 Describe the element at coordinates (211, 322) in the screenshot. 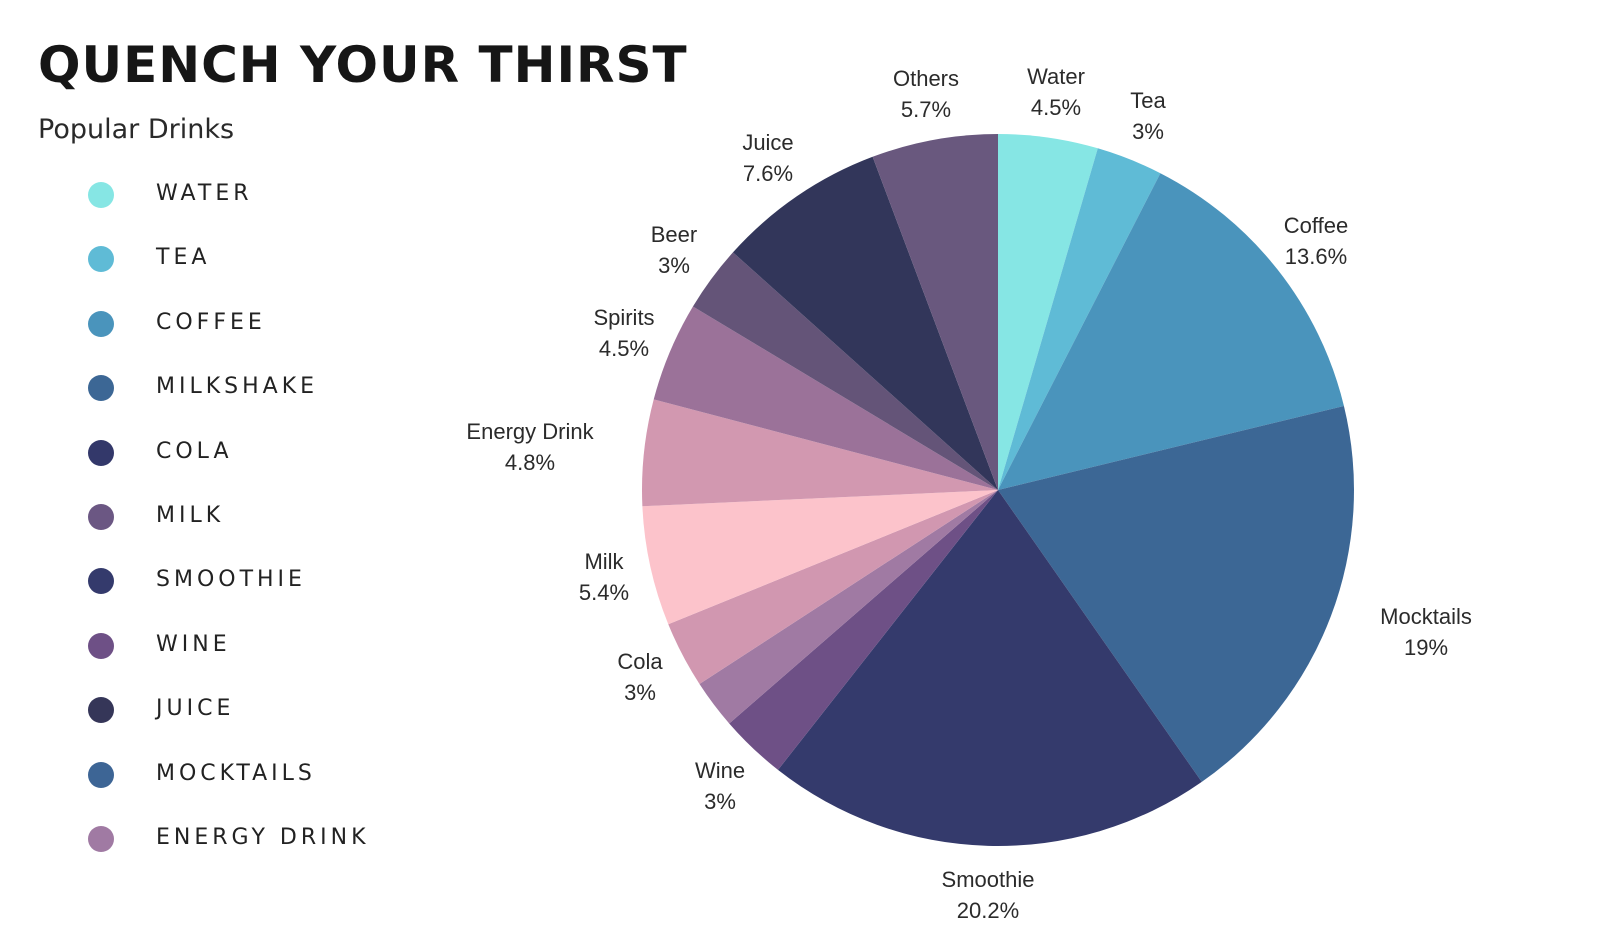

I see `legend-label: COFFEE` at that location.